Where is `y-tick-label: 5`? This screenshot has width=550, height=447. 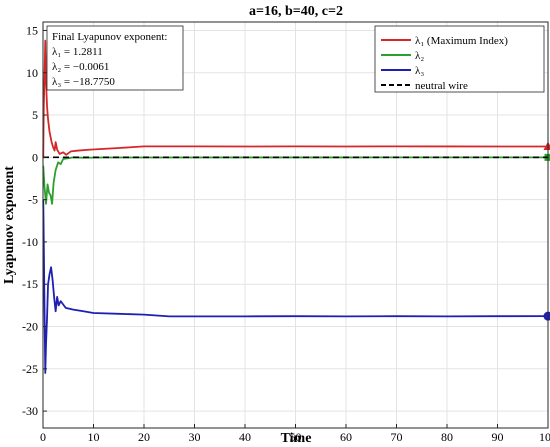
y-tick-label: 5 is located at coordinates (35, 115).